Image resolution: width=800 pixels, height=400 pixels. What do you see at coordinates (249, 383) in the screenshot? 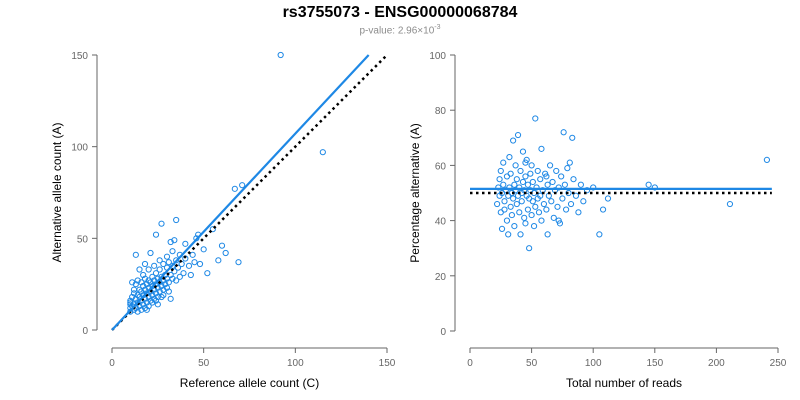
I see `left-x-axis-title: Reference allele count (C)` at bounding box center [249, 383].